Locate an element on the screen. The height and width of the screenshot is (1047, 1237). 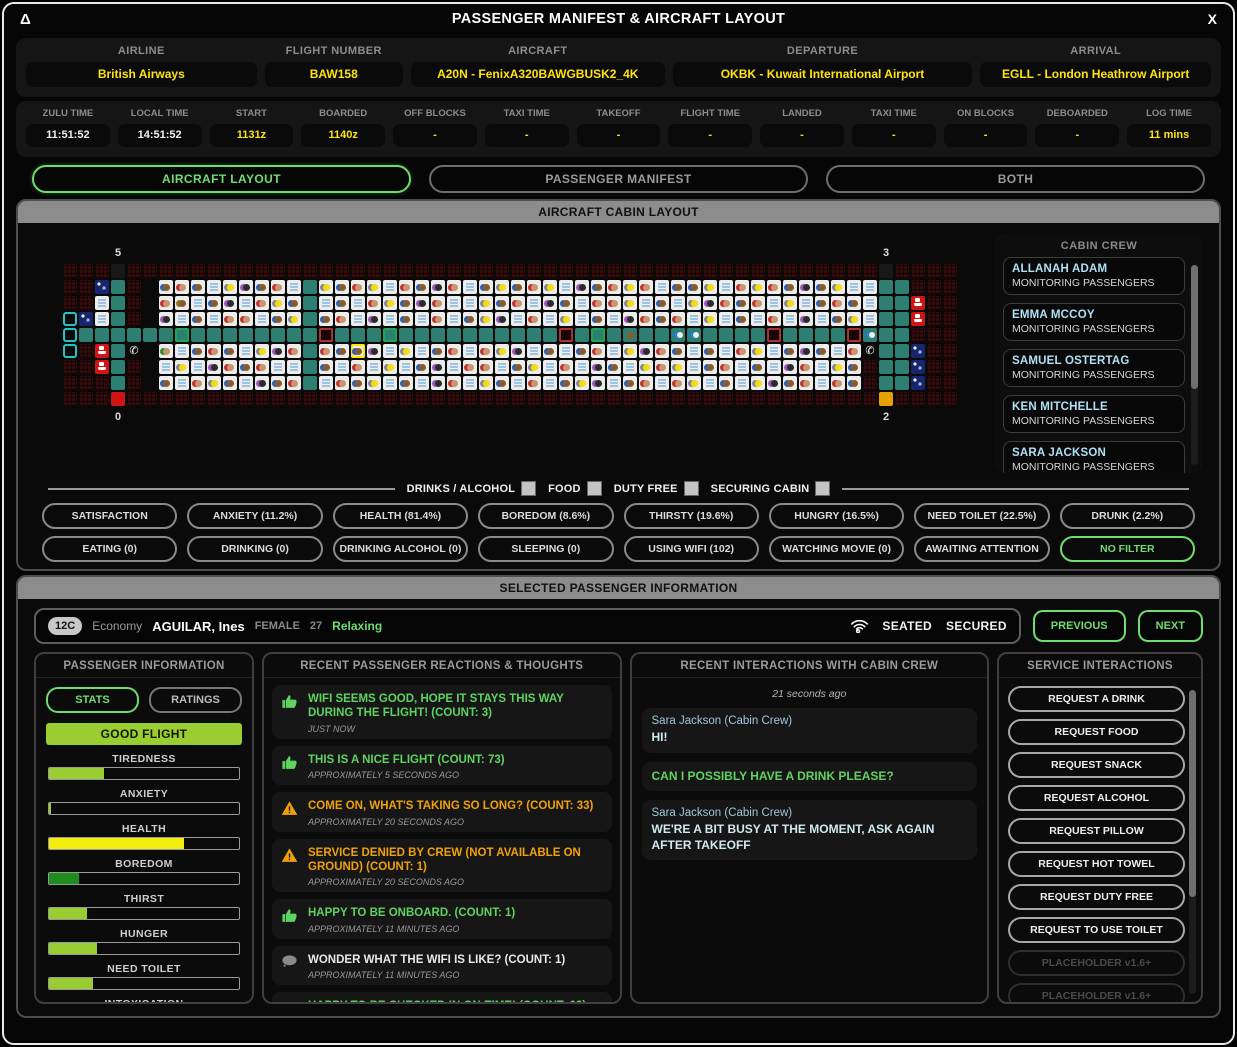
service-request-button: REQUEST SNACK is located at coordinates (1096, 765).